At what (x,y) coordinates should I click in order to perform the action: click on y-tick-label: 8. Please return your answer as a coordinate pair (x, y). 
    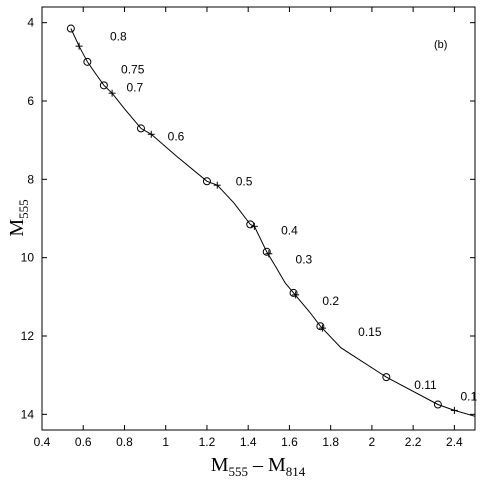
    Looking at the image, I should click on (30, 179).